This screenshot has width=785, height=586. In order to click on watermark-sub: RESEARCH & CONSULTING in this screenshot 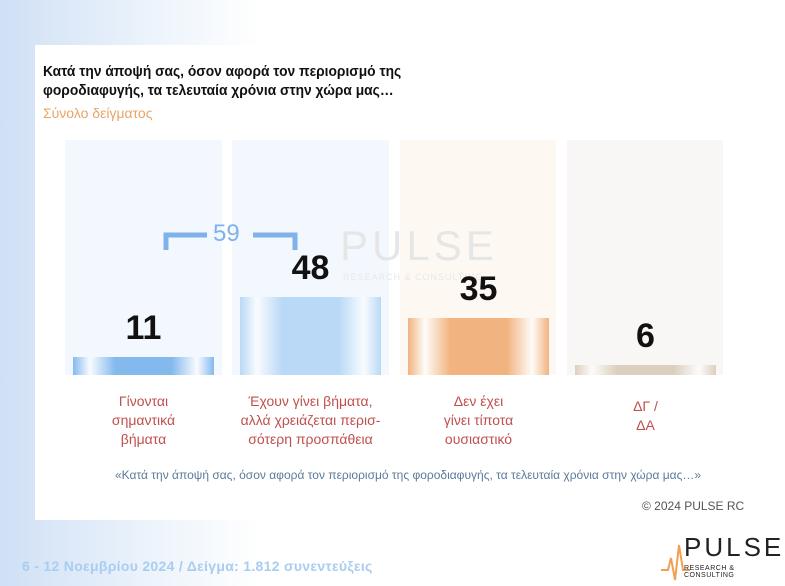, I will do `click(413, 277)`.